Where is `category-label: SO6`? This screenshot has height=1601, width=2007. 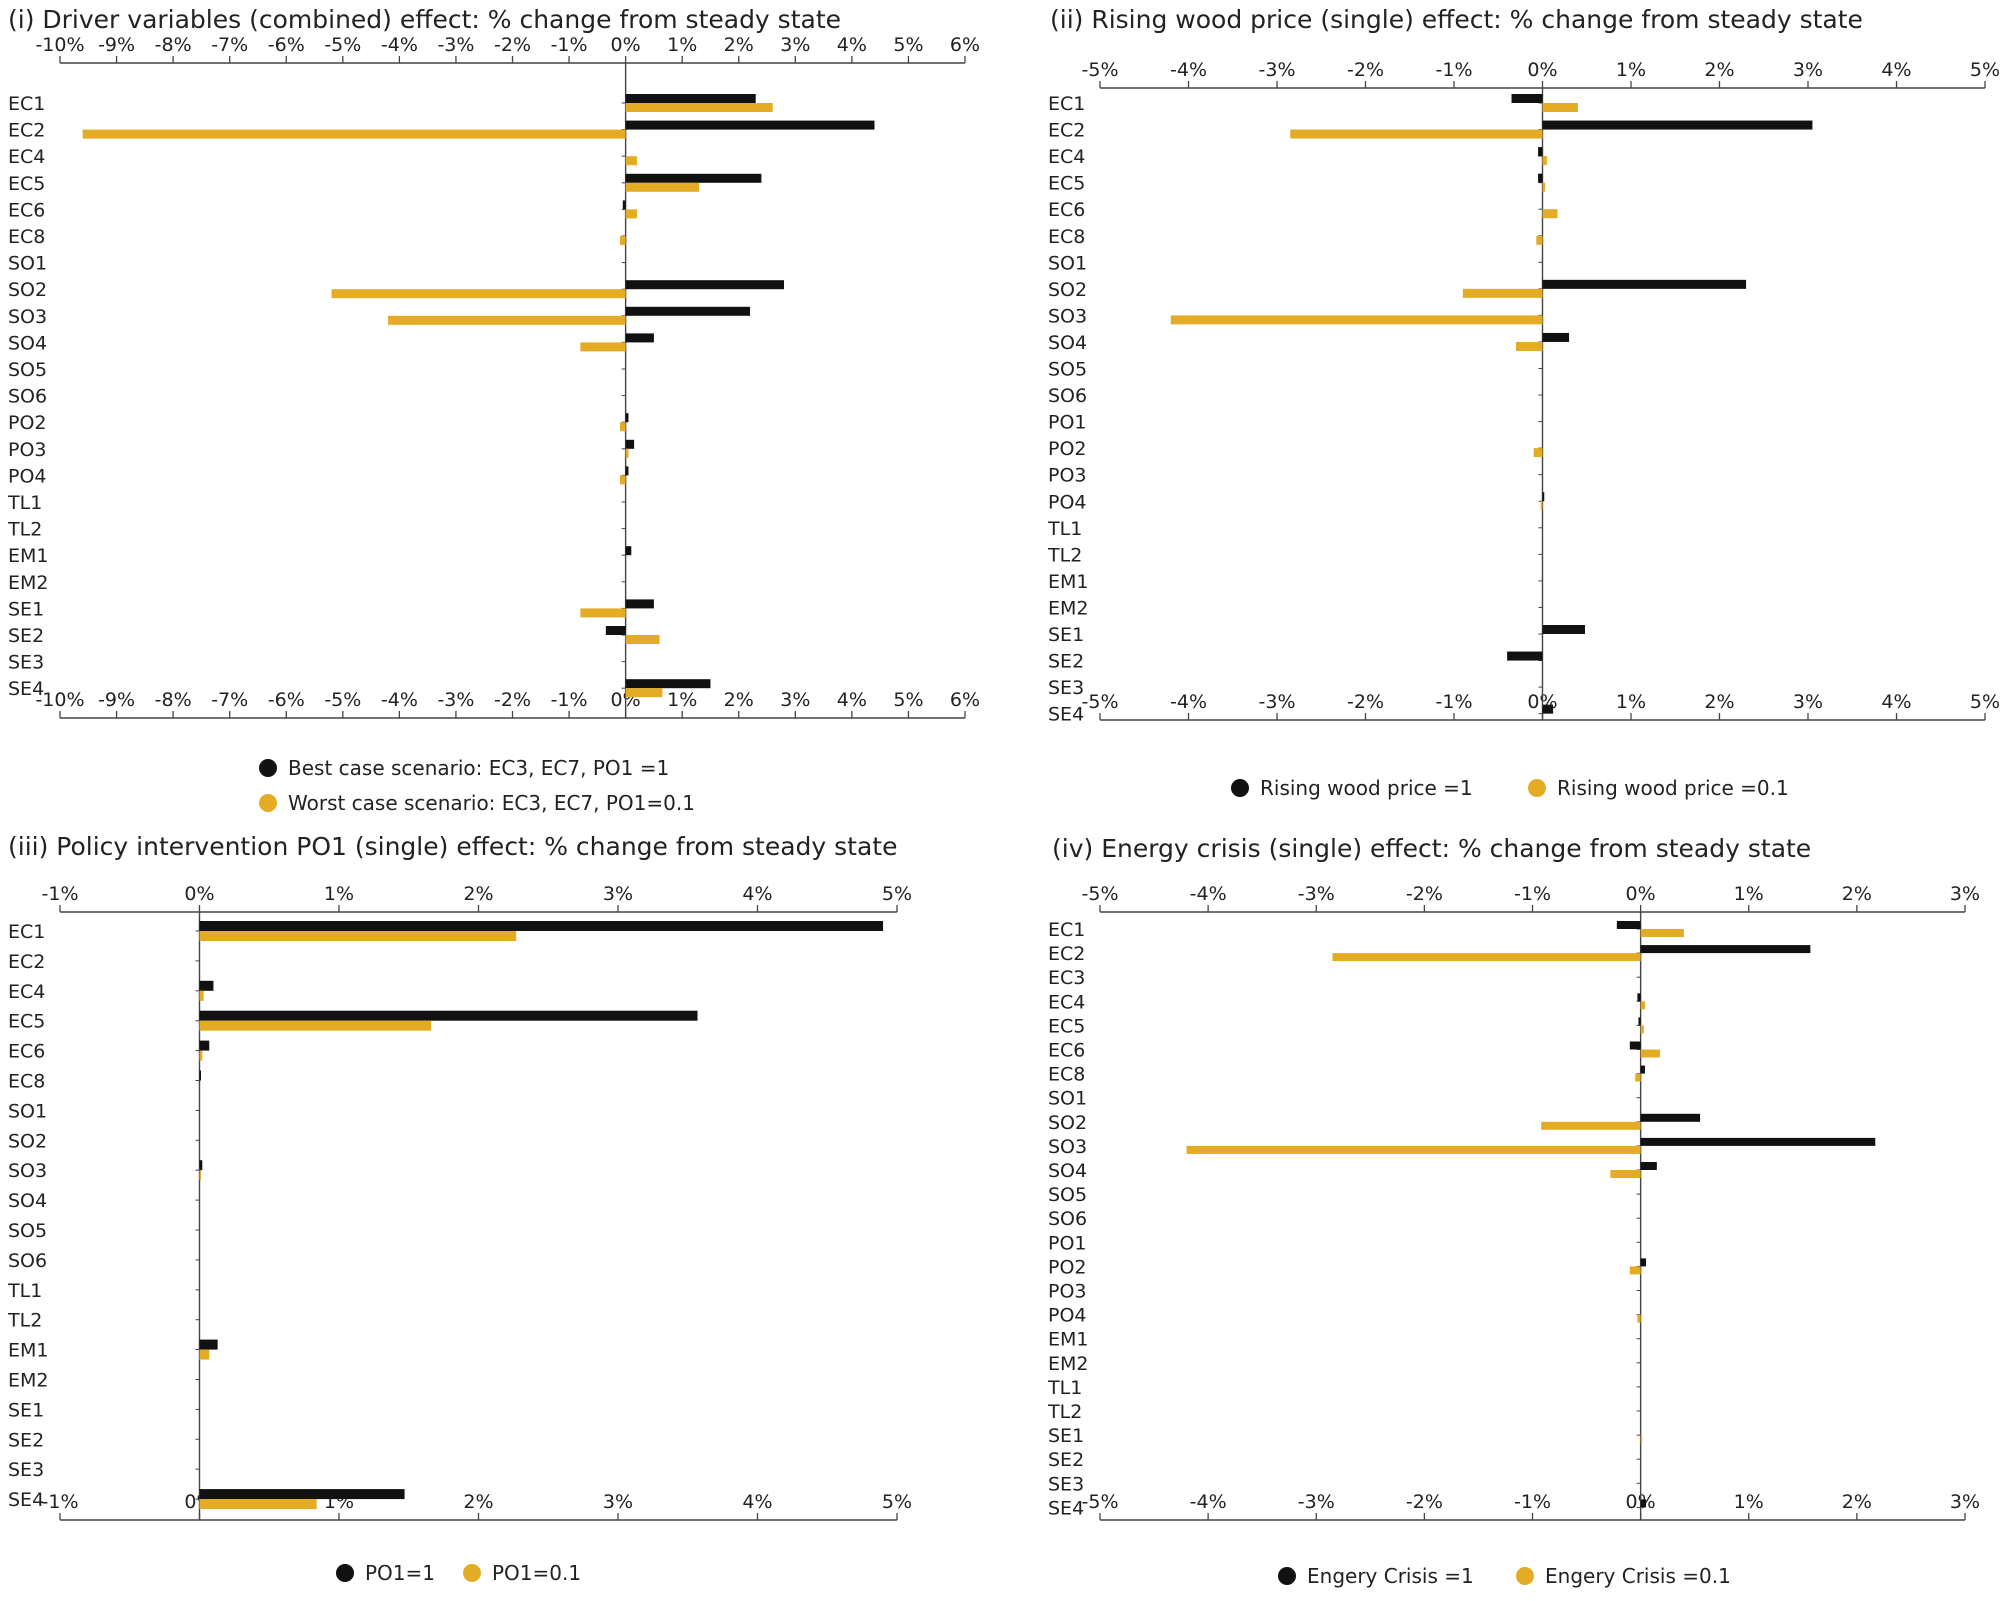
category-label: SO6 is located at coordinates (27, 1261).